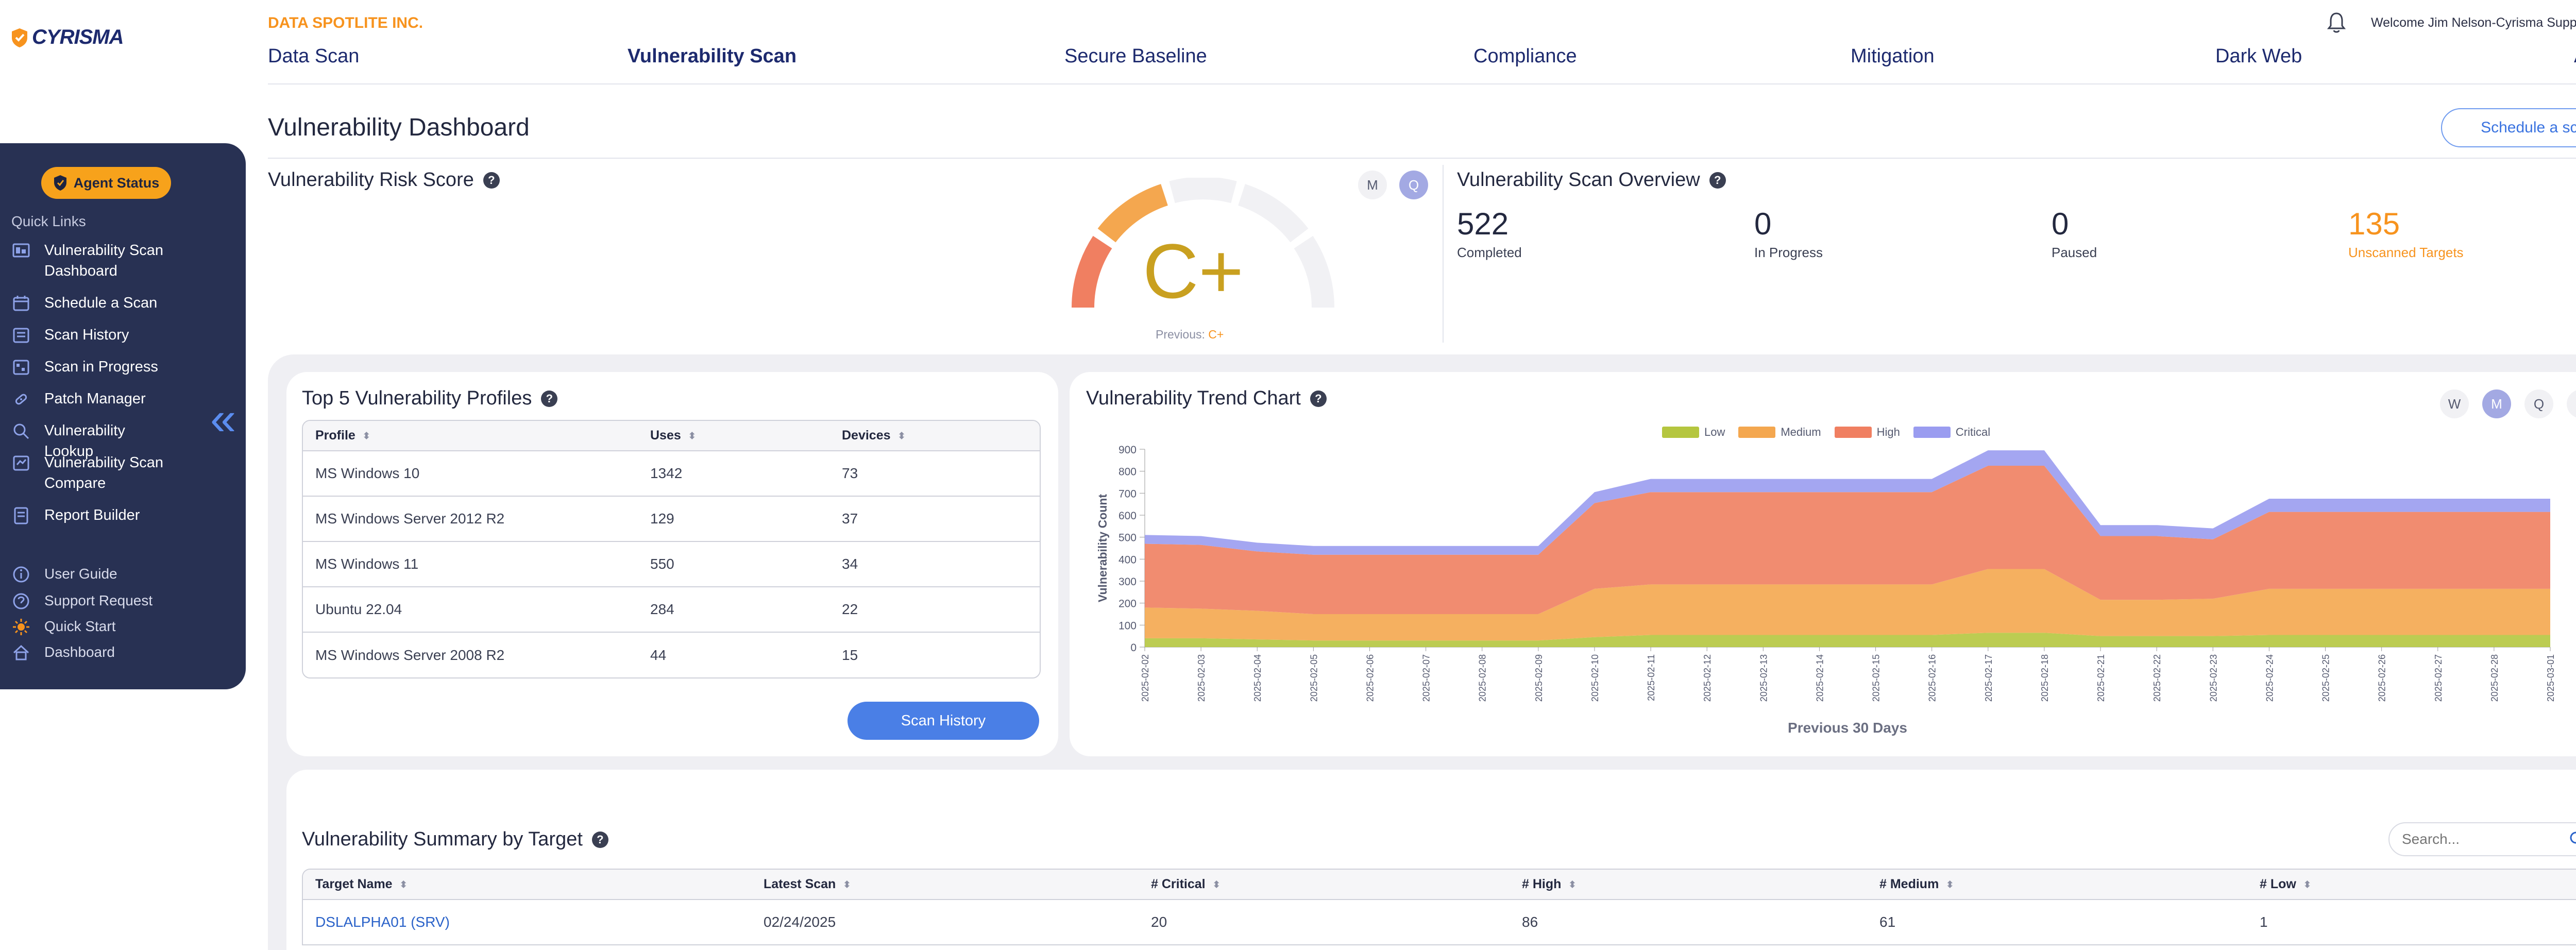 Image resolution: width=2576 pixels, height=950 pixels. Describe the element at coordinates (80, 574) in the screenshot. I see `sidebar-link-label: User Guide` at that location.